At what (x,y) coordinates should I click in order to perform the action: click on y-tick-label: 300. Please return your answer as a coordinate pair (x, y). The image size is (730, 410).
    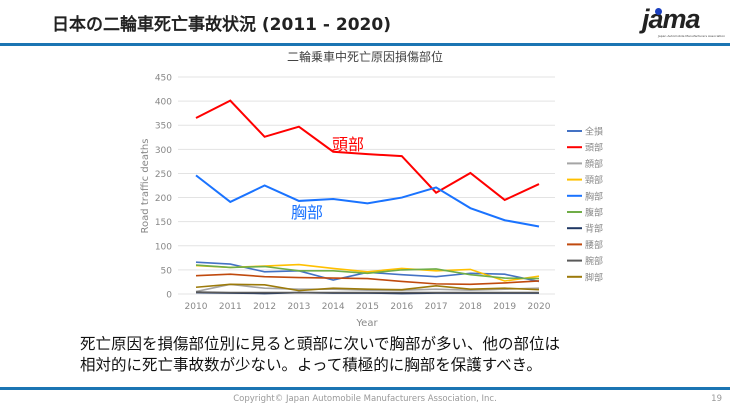
    Looking at the image, I should click on (163, 151).